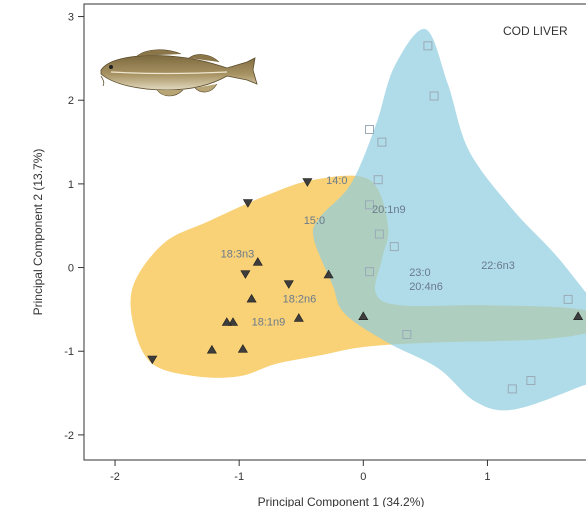 The height and width of the screenshot is (507, 586). What do you see at coordinates (238, 255) in the screenshot?
I see `fatty-acid-label: 18:3n3` at bounding box center [238, 255].